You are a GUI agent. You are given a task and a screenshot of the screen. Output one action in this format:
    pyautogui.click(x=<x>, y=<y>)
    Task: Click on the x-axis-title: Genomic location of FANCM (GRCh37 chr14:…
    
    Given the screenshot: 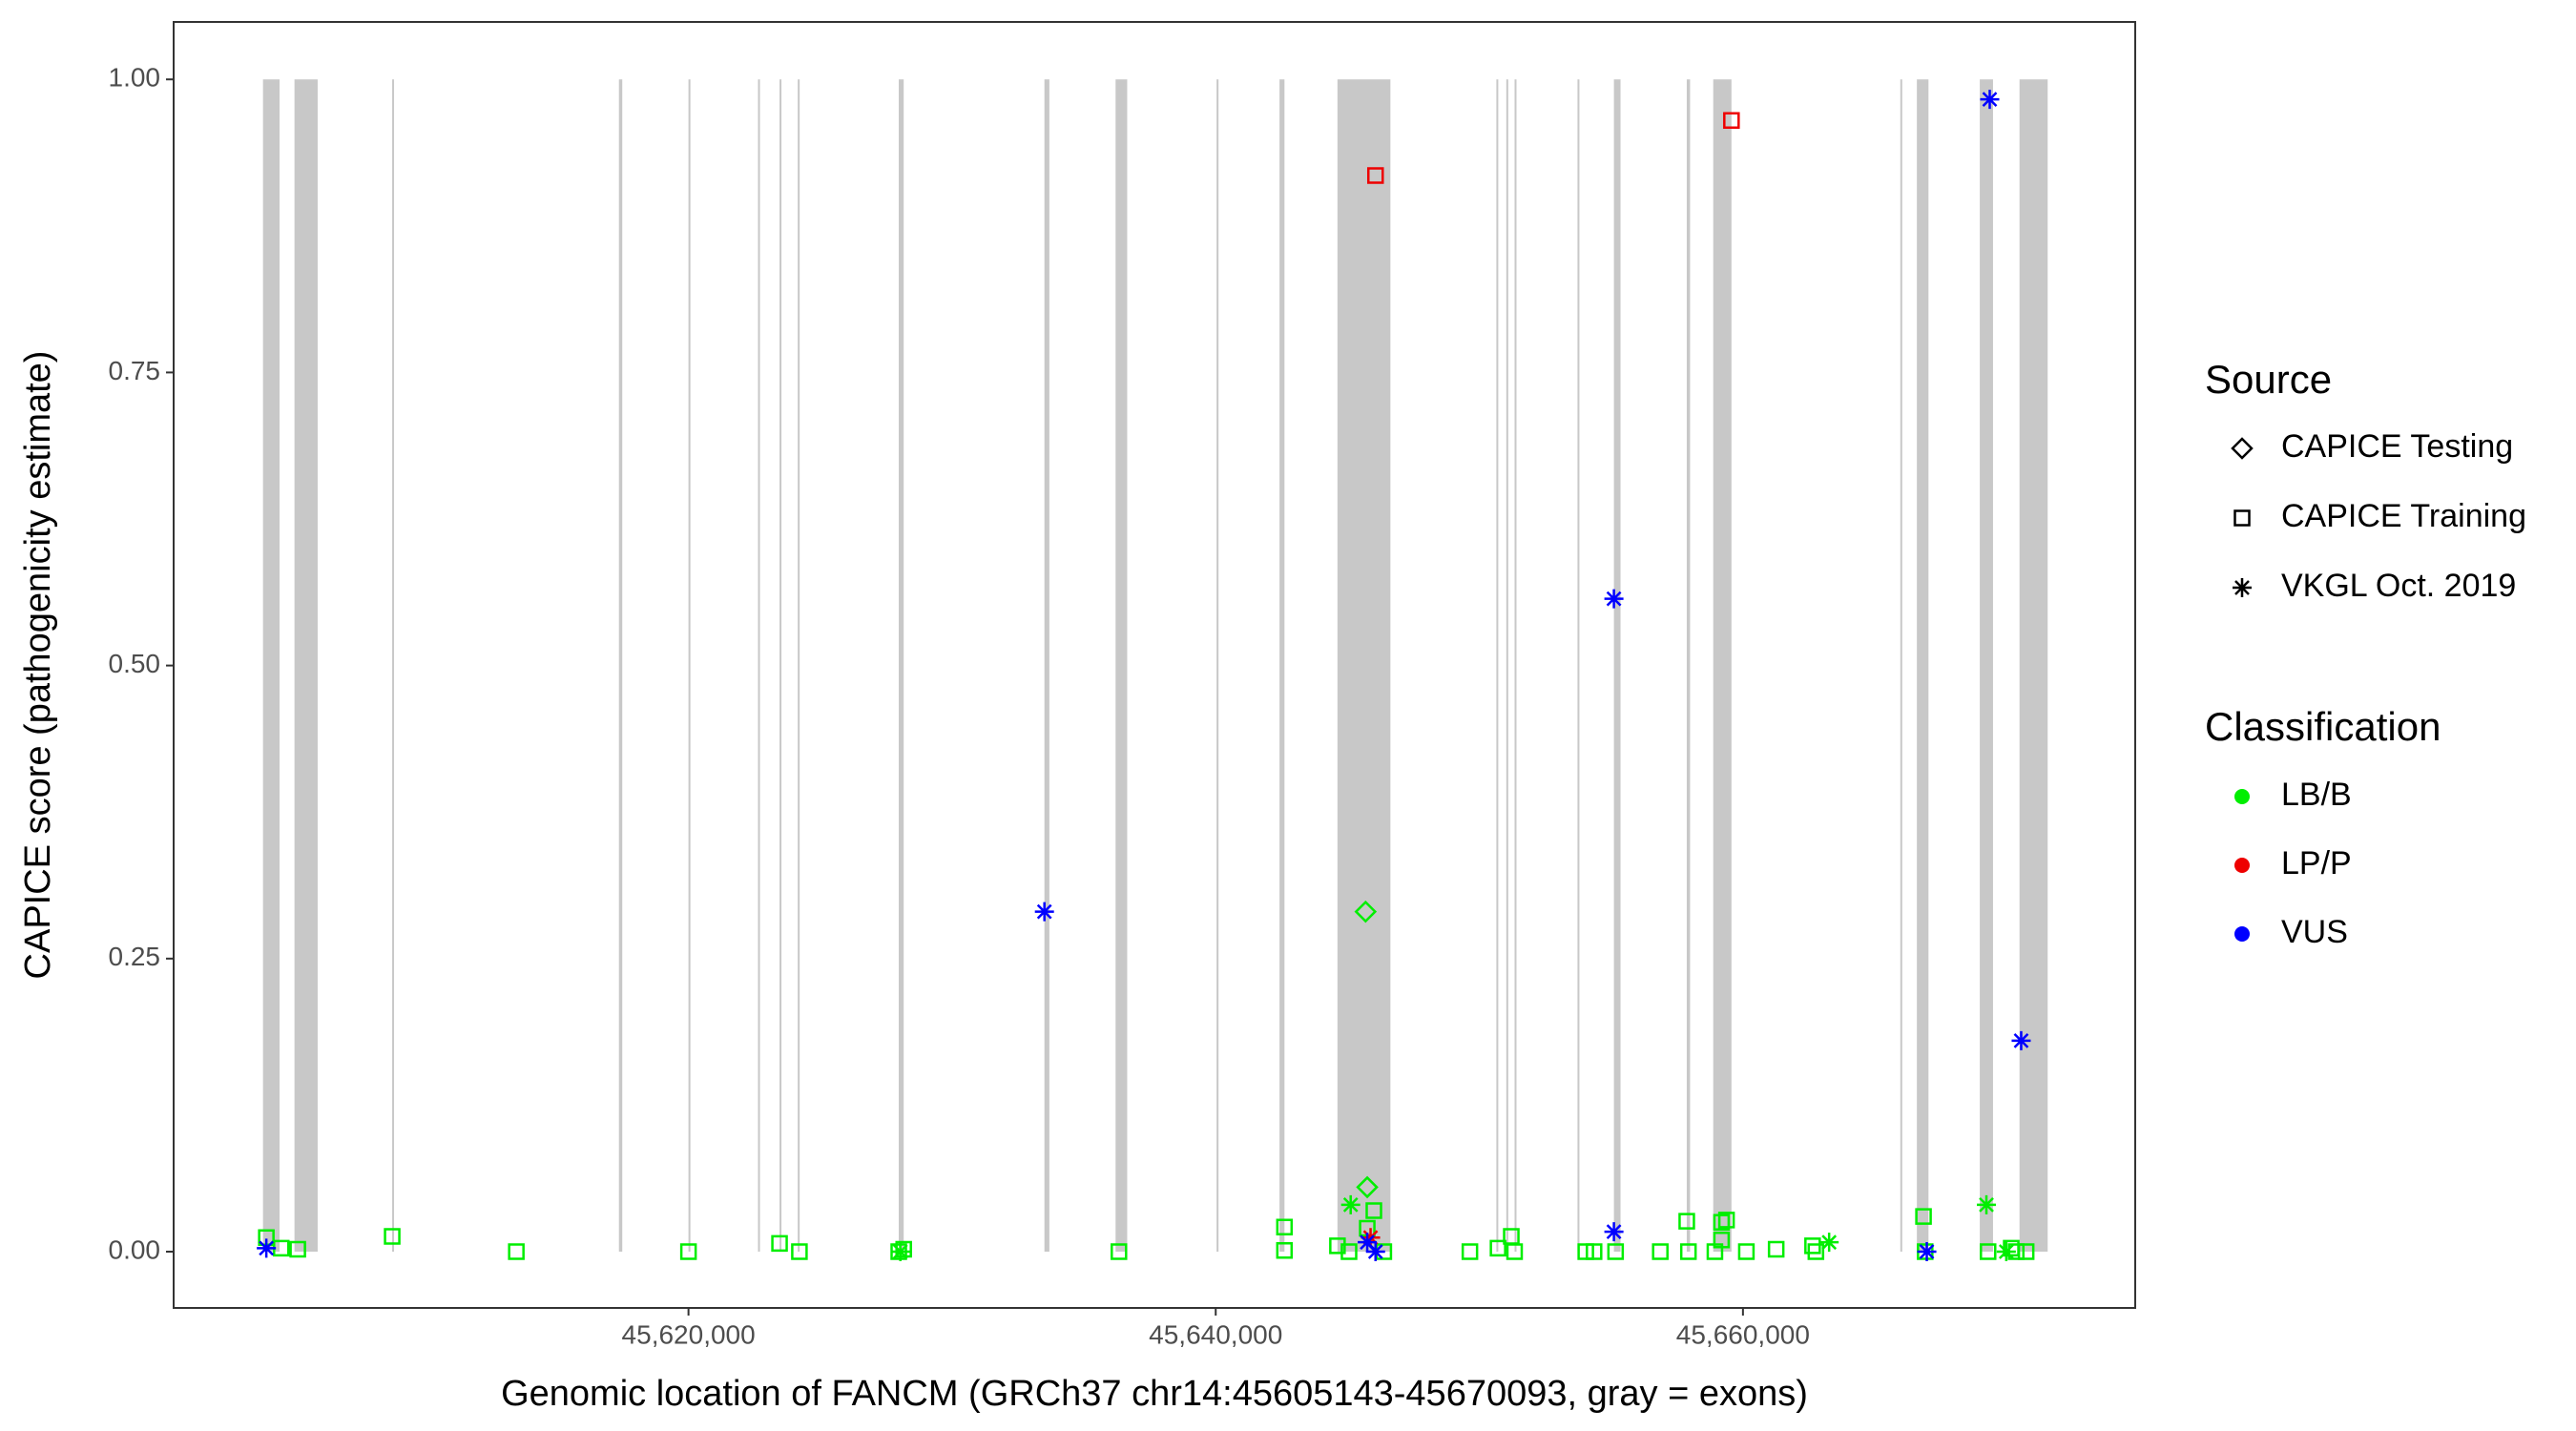 What is the action you would take?
    pyautogui.click(x=1154, y=1394)
    